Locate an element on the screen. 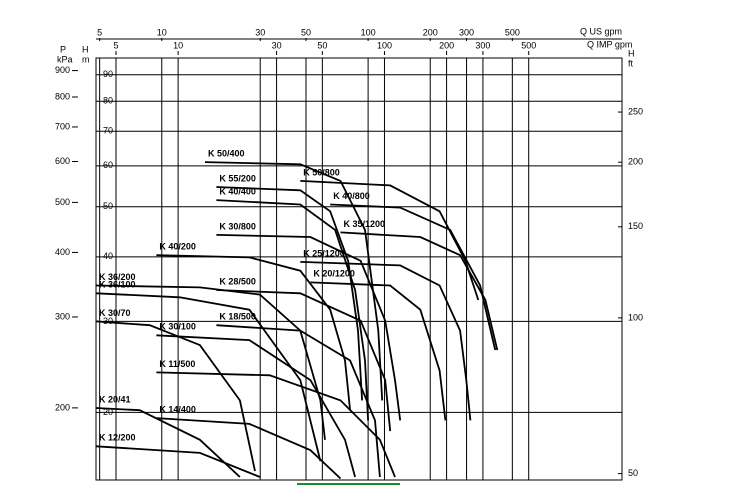 Image resolution: width=750 pixels, height=488 pixels. y-tick-label: 40 is located at coordinates (108, 256).